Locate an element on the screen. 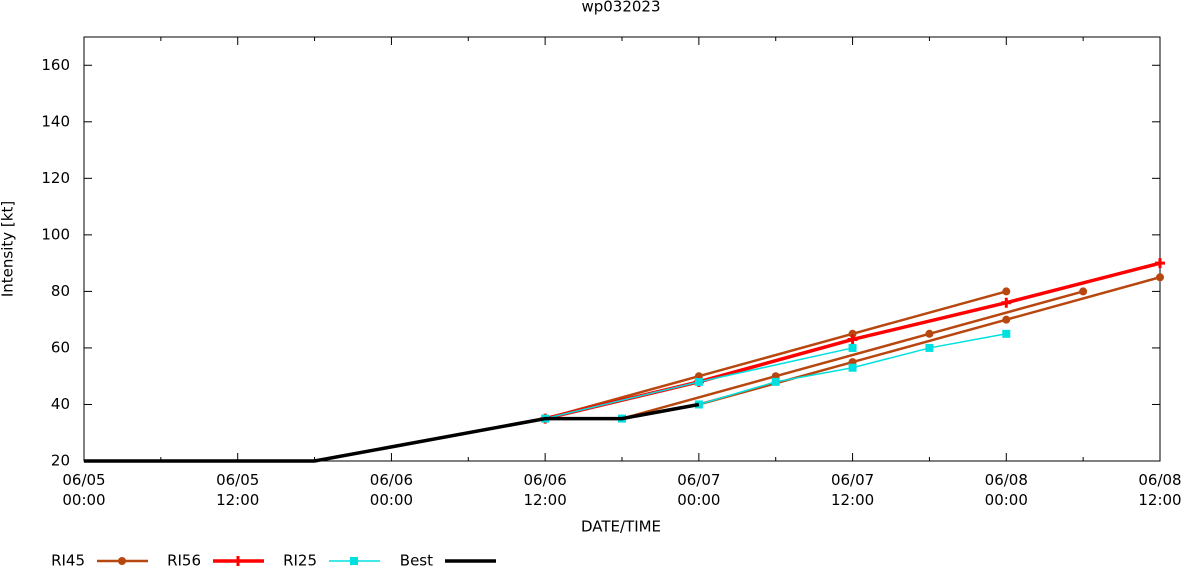 The width and height of the screenshot is (1183, 567). chart-title: wp032023 is located at coordinates (620, 8).